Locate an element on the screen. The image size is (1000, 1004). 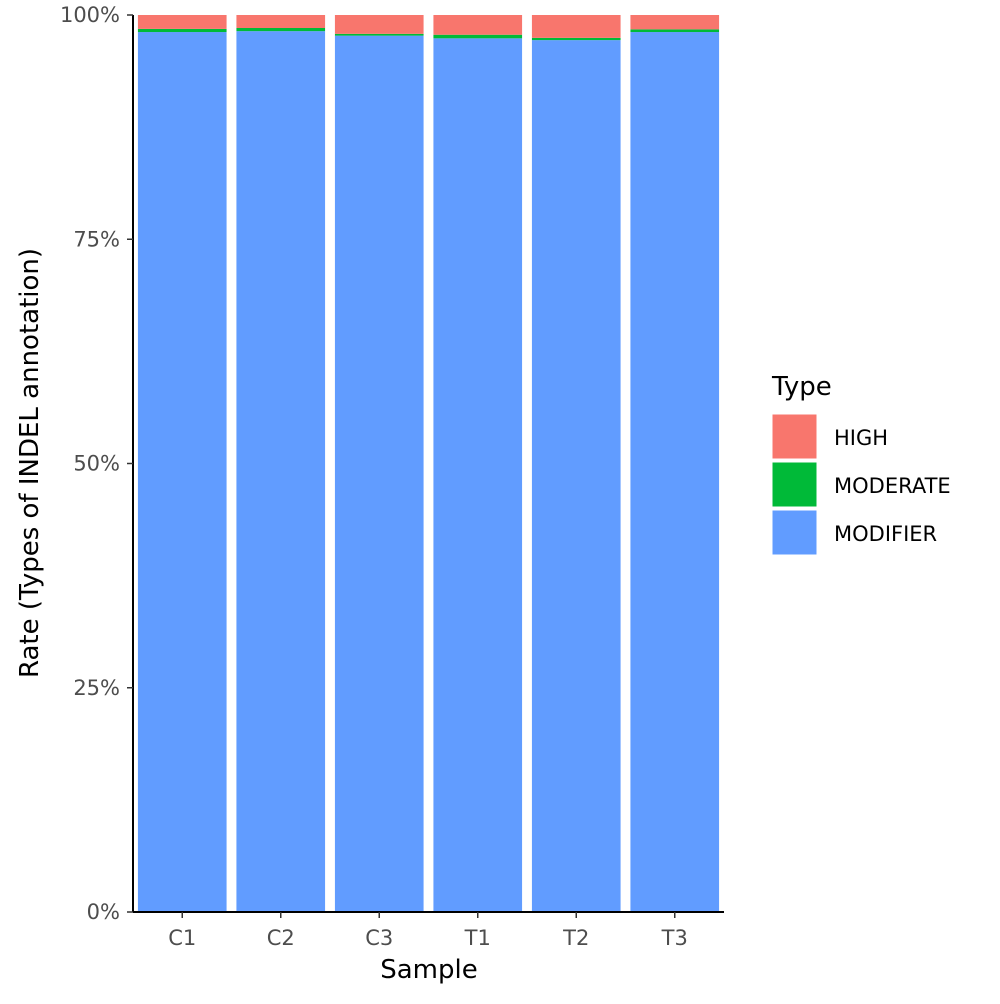
x-tick-label: C3 is located at coordinates (379, 938).